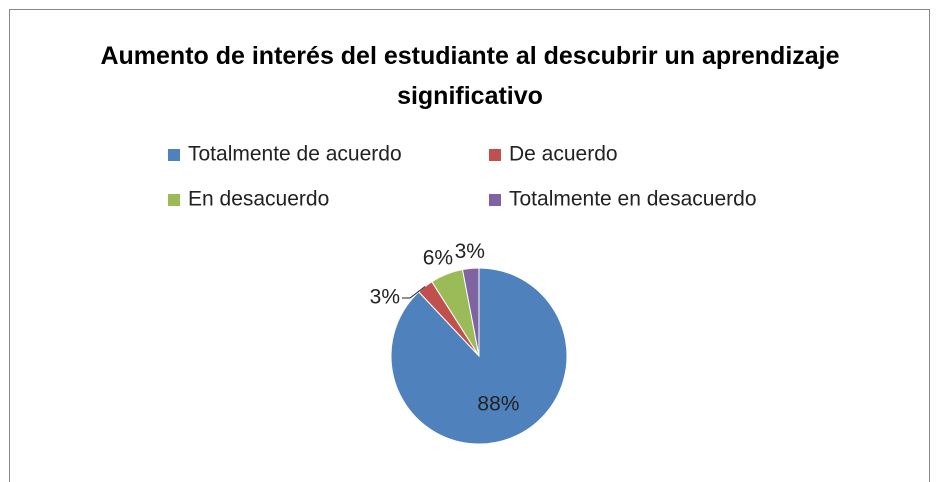 The height and width of the screenshot is (482, 939). Describe the element at coordinates (258, 199) in the screenshot. I see `legend-label: En desacuerdo` at that location.